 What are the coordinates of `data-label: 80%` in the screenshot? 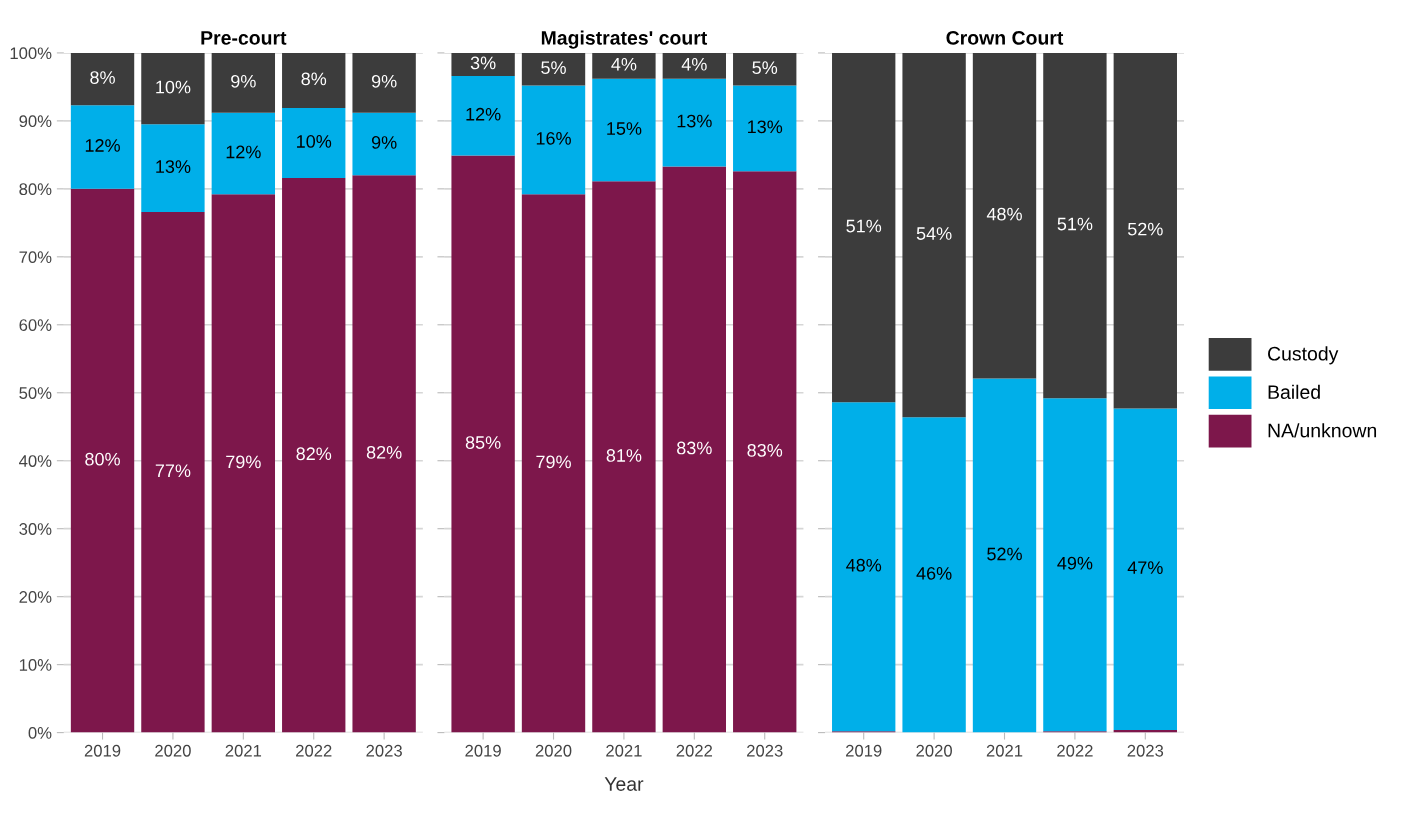 It's located at (102, 459).